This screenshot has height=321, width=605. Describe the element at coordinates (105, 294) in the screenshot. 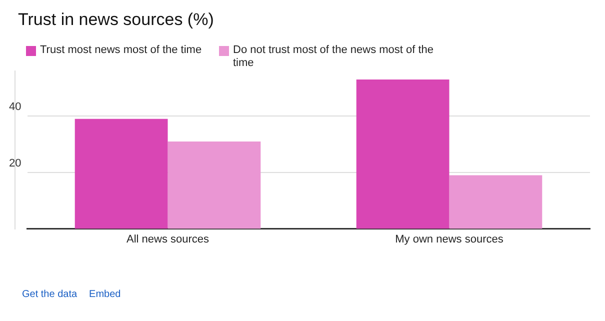

I see `text: Embed` at that location.